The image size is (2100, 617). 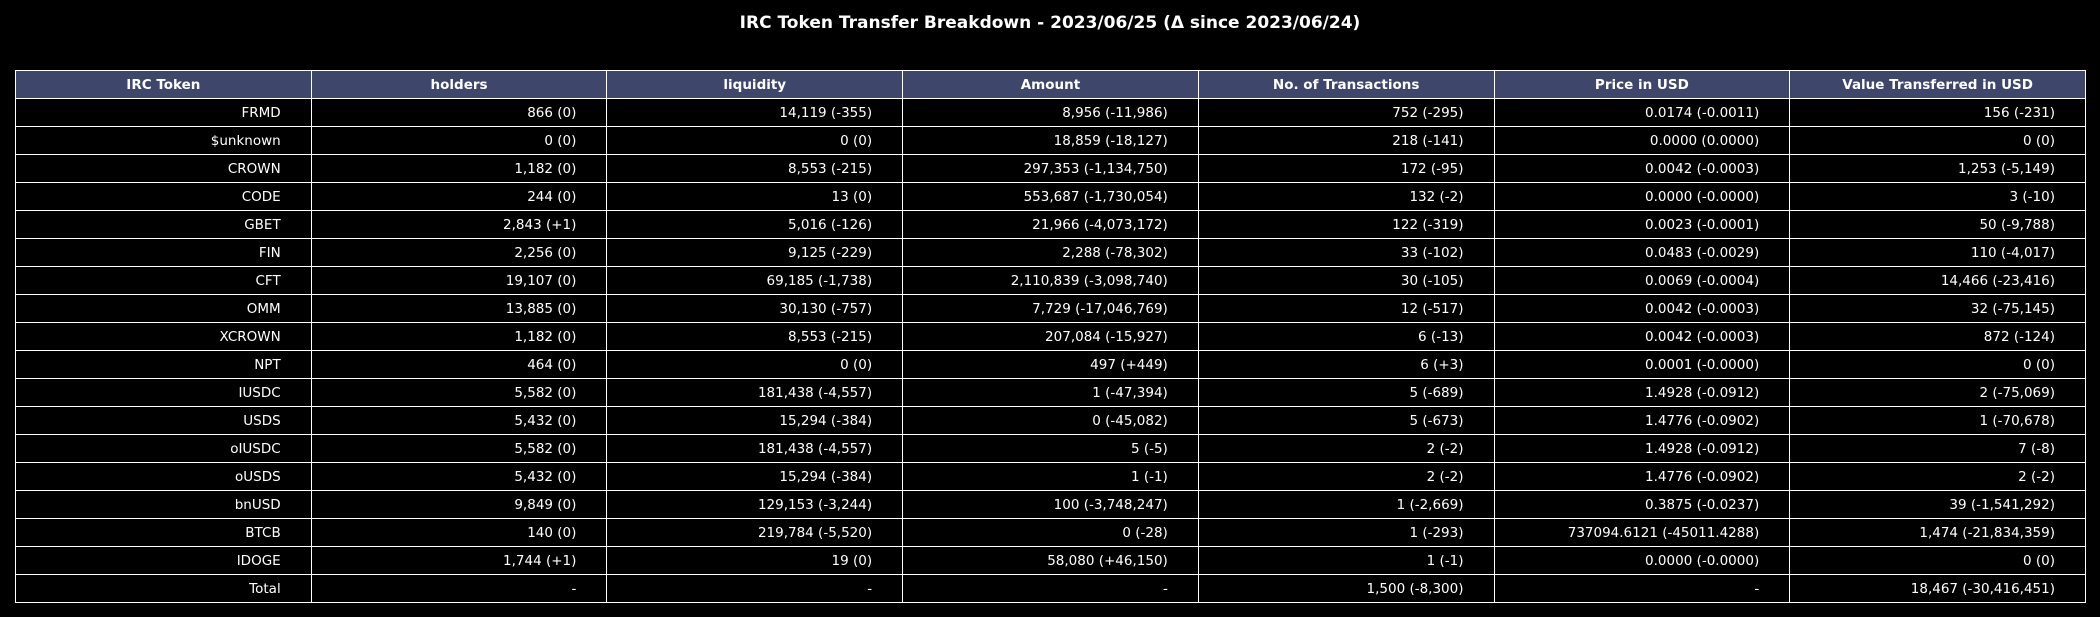 I want to click on cell-no-of-transactions: 132 (-2), so click(x=1346, y=196).